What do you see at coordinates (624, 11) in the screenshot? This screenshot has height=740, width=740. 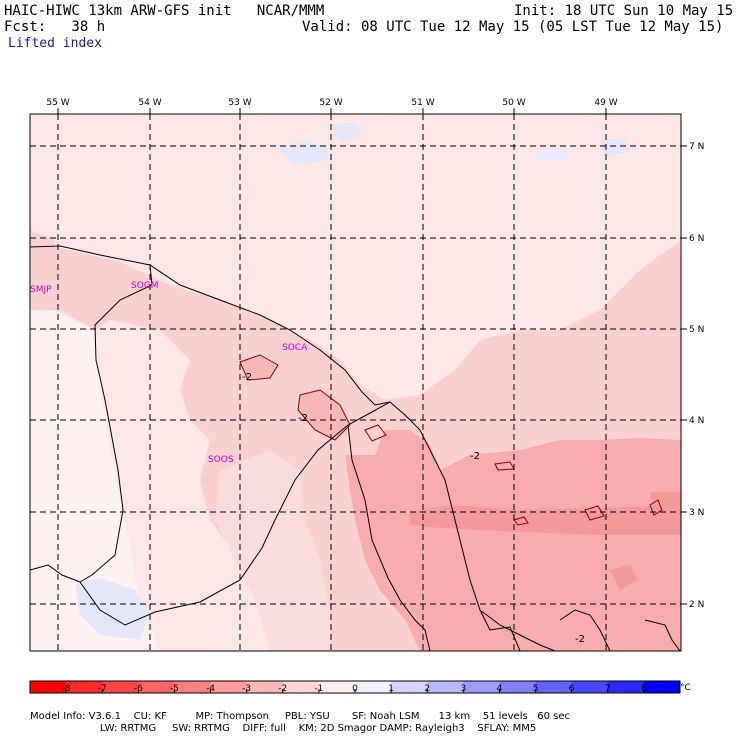 I see `init-time: Init: 18 UTC Sun 10 May 15` at bounding box center [624, 11].